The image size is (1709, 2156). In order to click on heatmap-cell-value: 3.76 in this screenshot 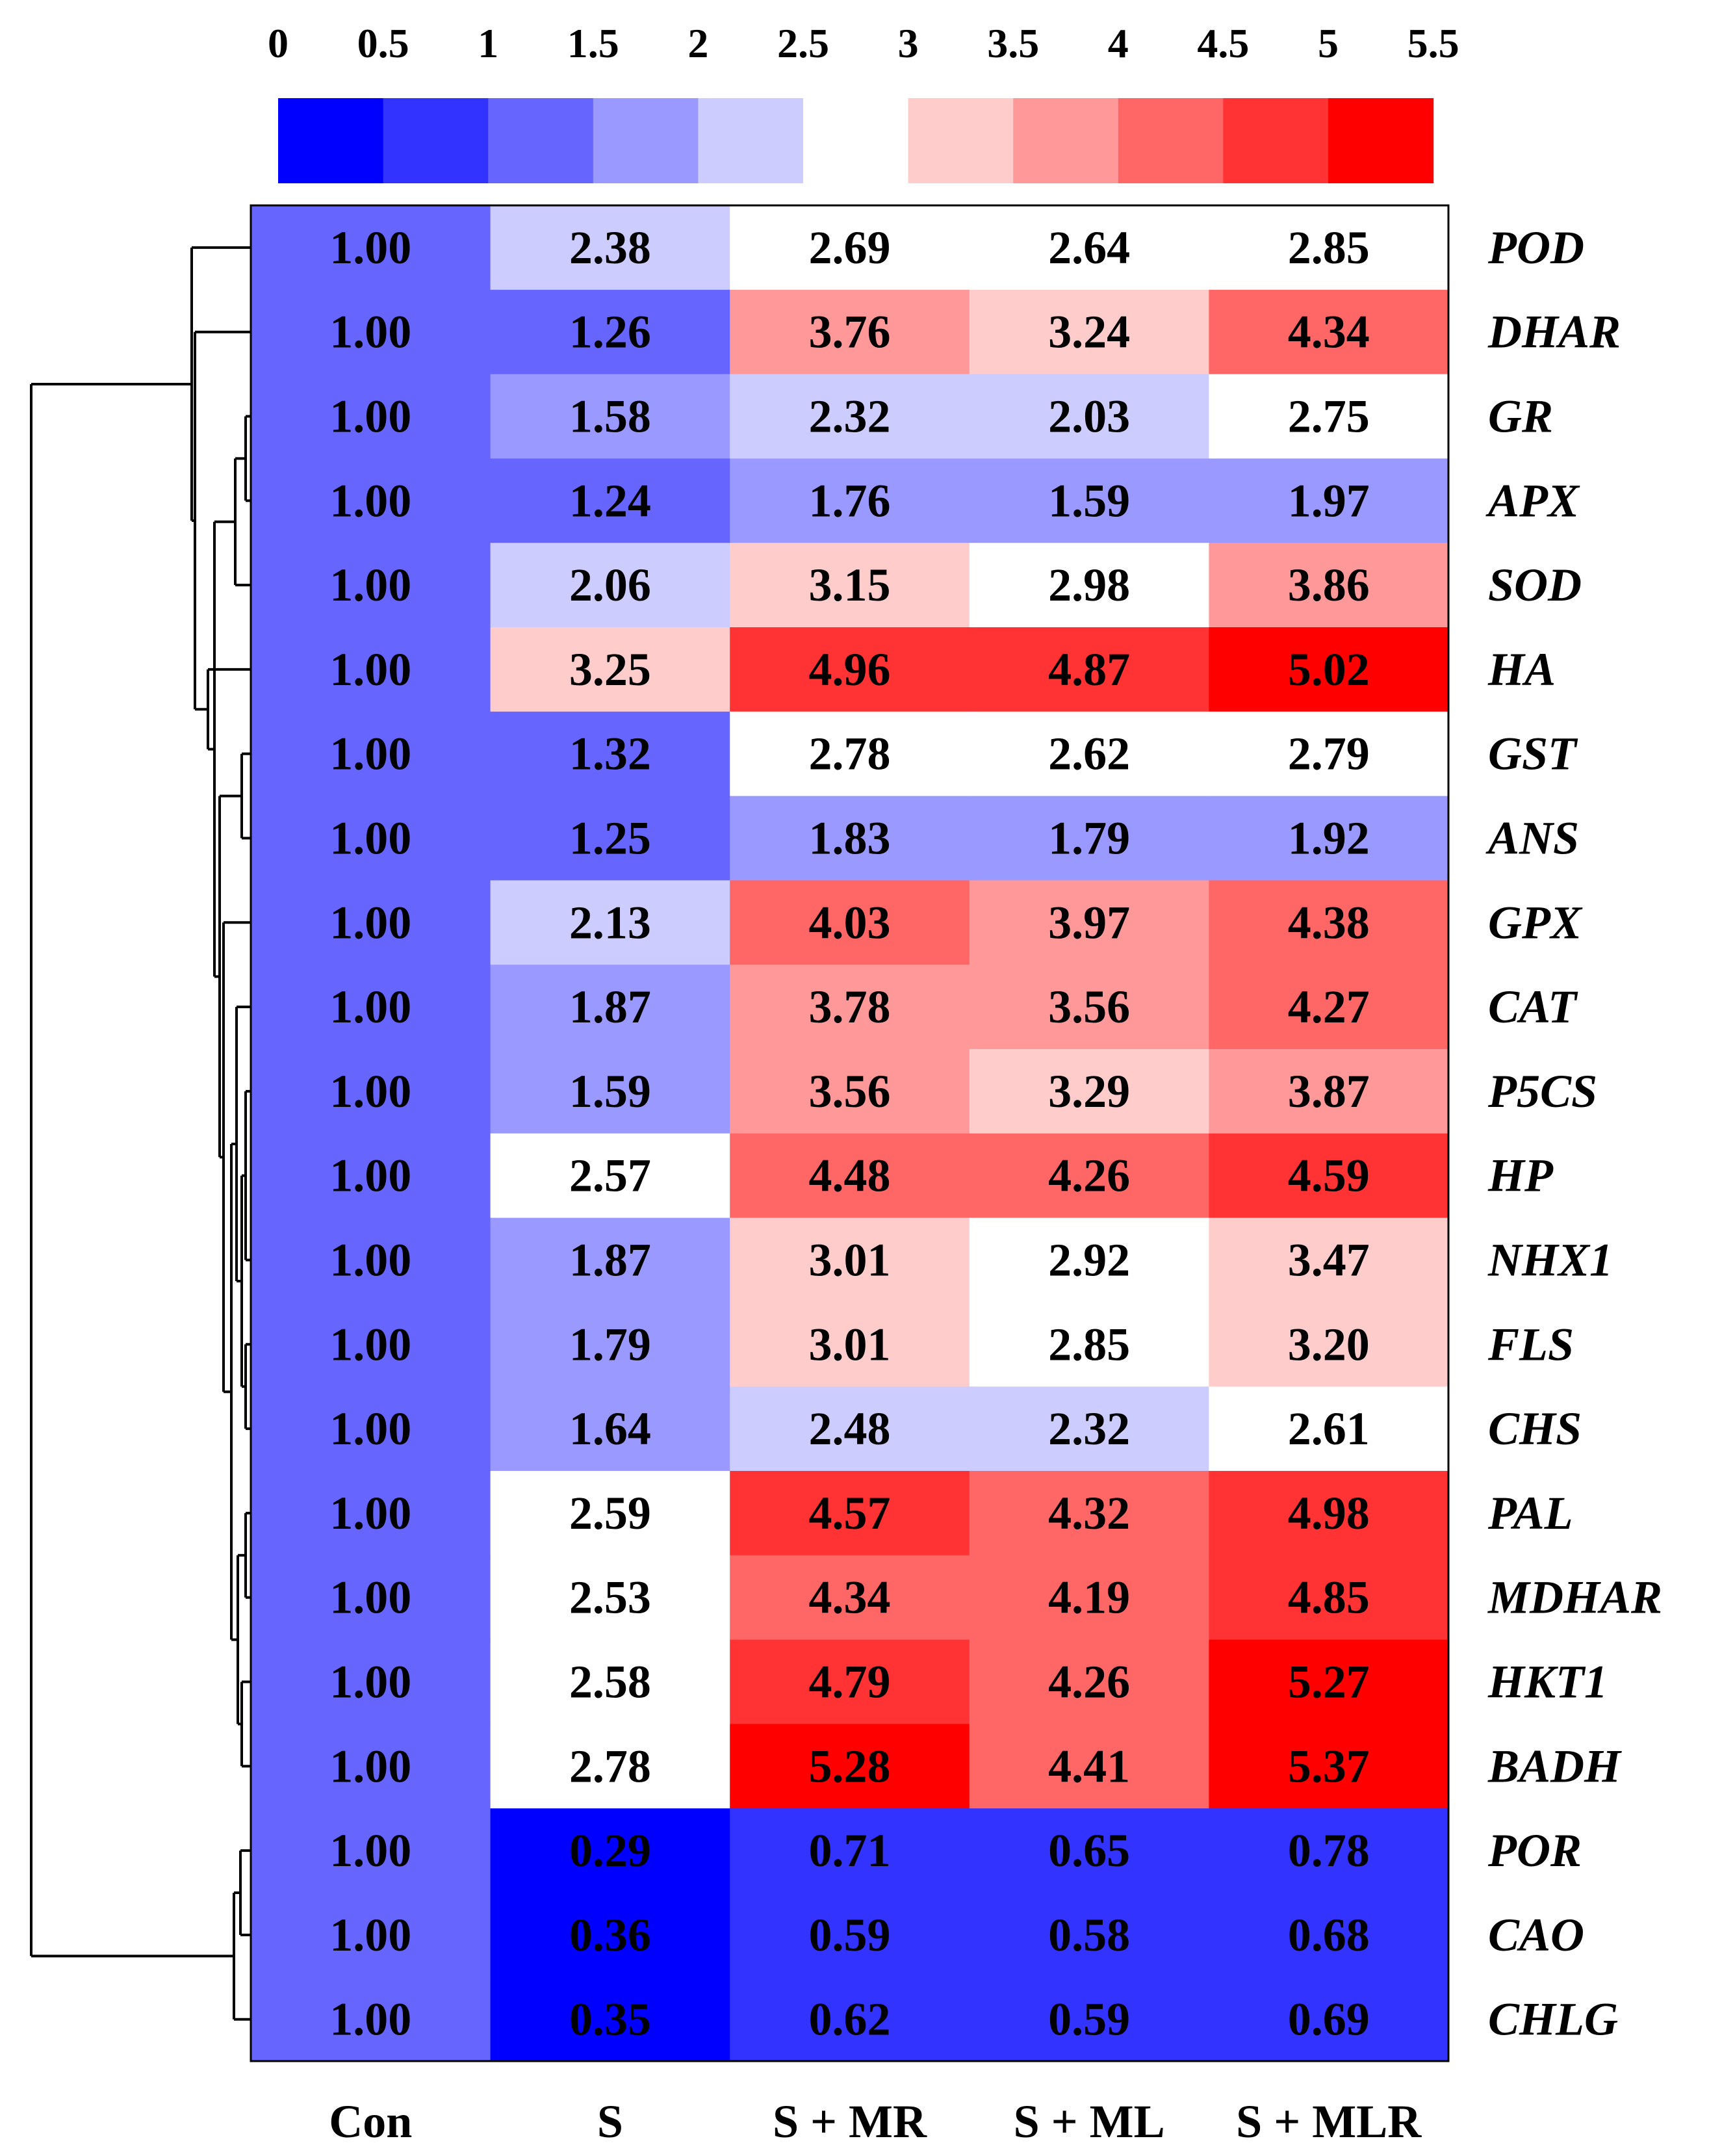, I will do `click(850, 332)`.